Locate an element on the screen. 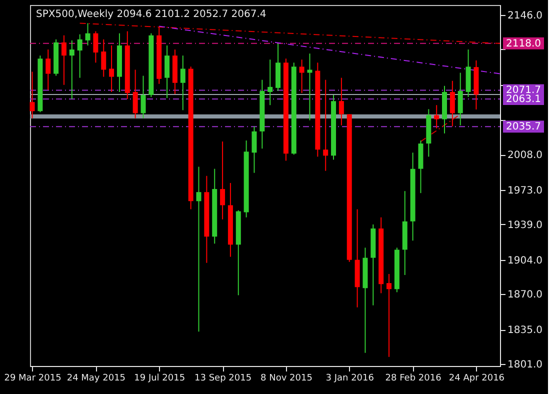 The image size is (550, 394). x-tick-label: 8 Nov 2015 is located at coordinates (286, 379).